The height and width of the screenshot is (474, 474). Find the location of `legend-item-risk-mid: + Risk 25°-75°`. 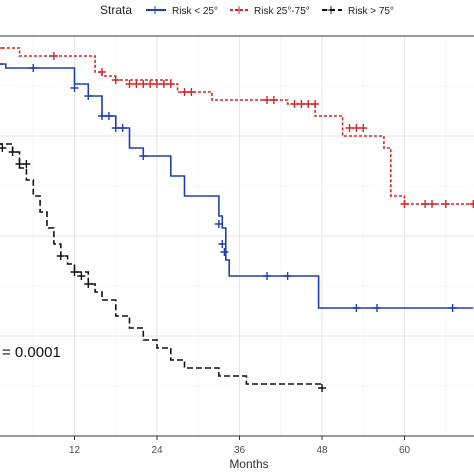

legend-item-risk-mid: + Risk 25°-75° is located at coordinates (270, 10).